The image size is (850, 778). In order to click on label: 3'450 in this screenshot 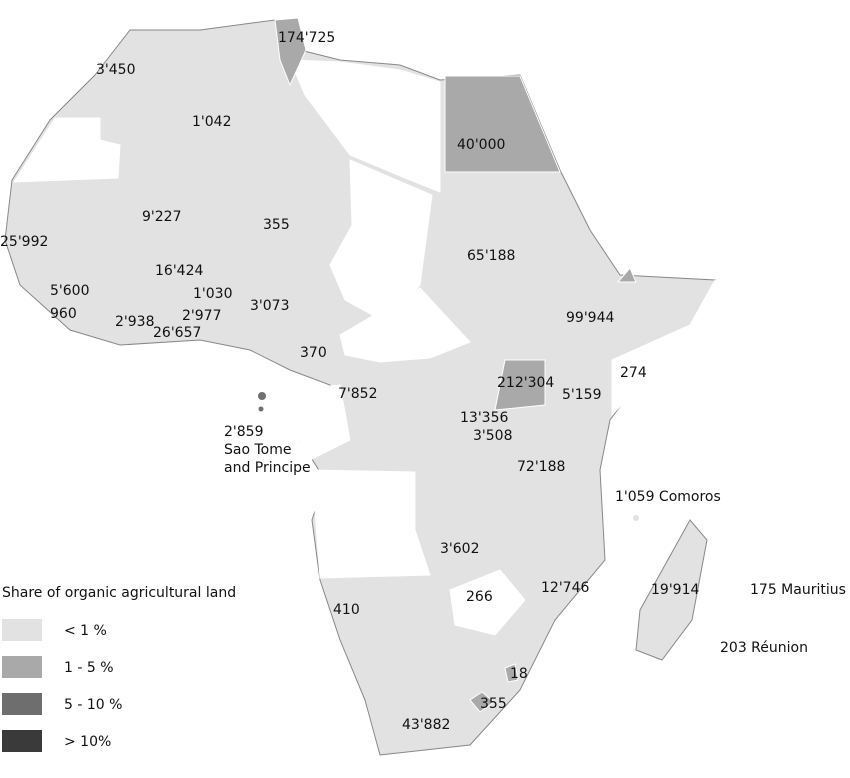, I will do `click(115, 70)`.